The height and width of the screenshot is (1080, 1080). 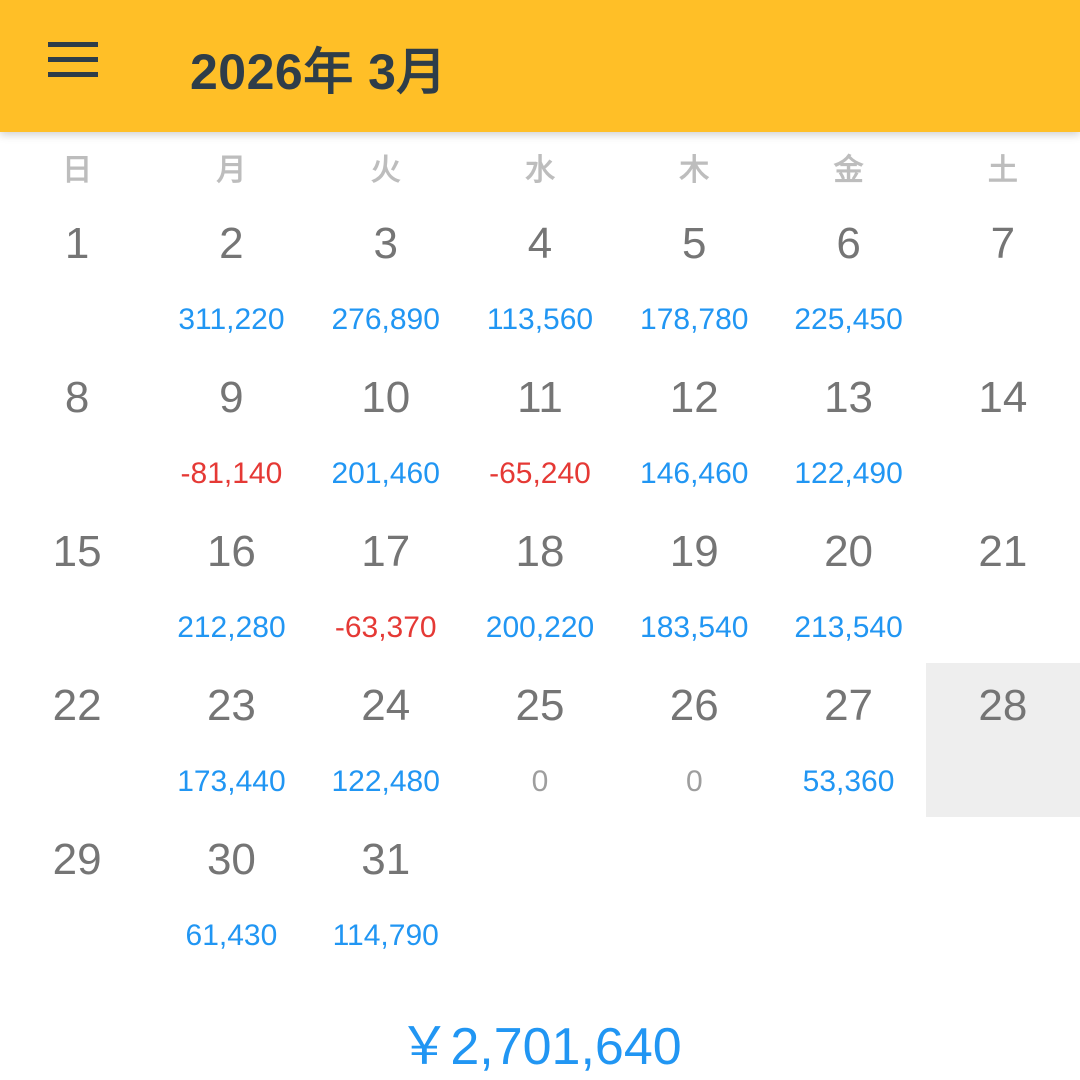 I want to click on day-amount: 122,490, so click(x=848, y=473).